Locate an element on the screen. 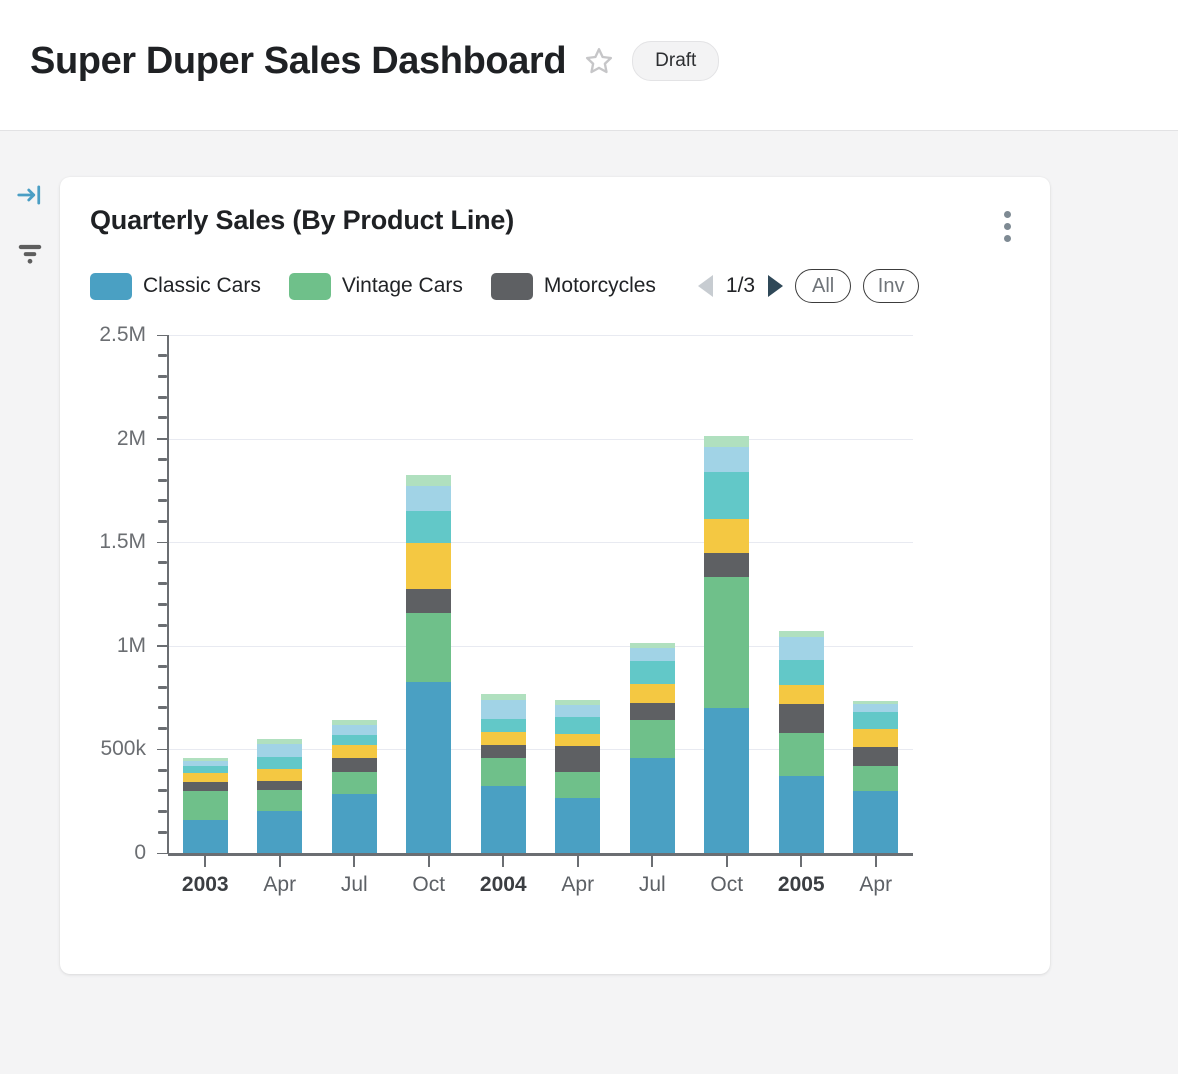 This screenshot has width=1178, height=1074. filter-funnel-icon is located at coordinates (30, 253).